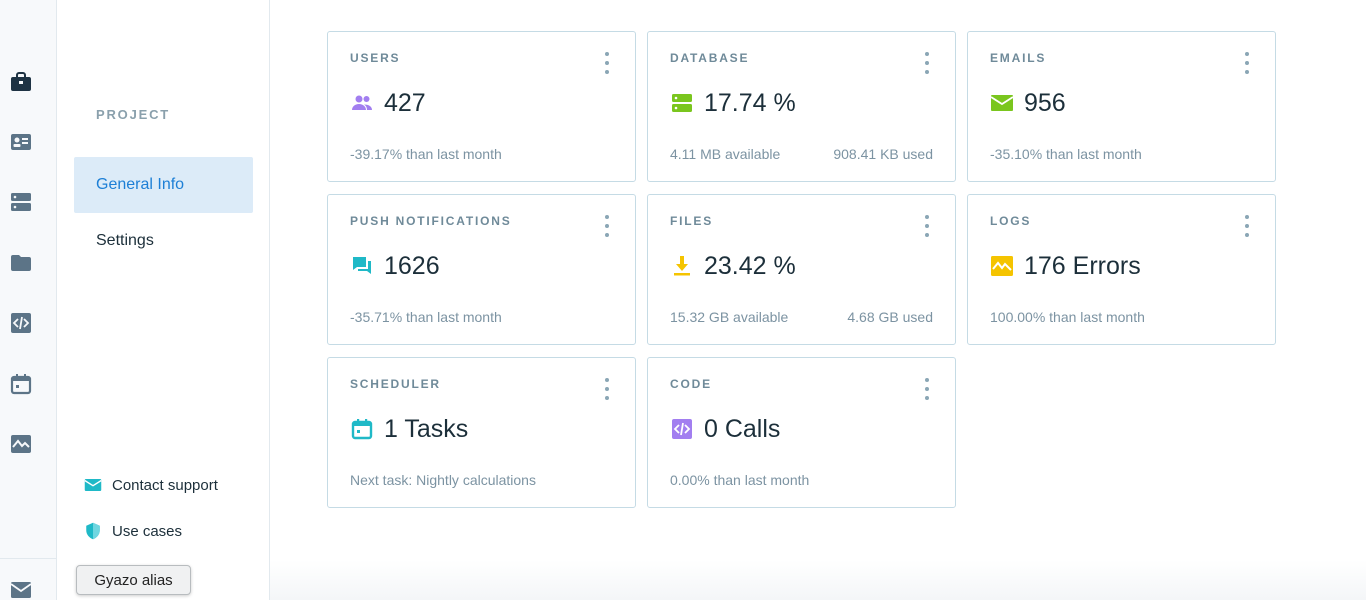  Describe the element at coordinates (163, 241) in the screenshot. I see `nav-item-settings: Settings` at that location.